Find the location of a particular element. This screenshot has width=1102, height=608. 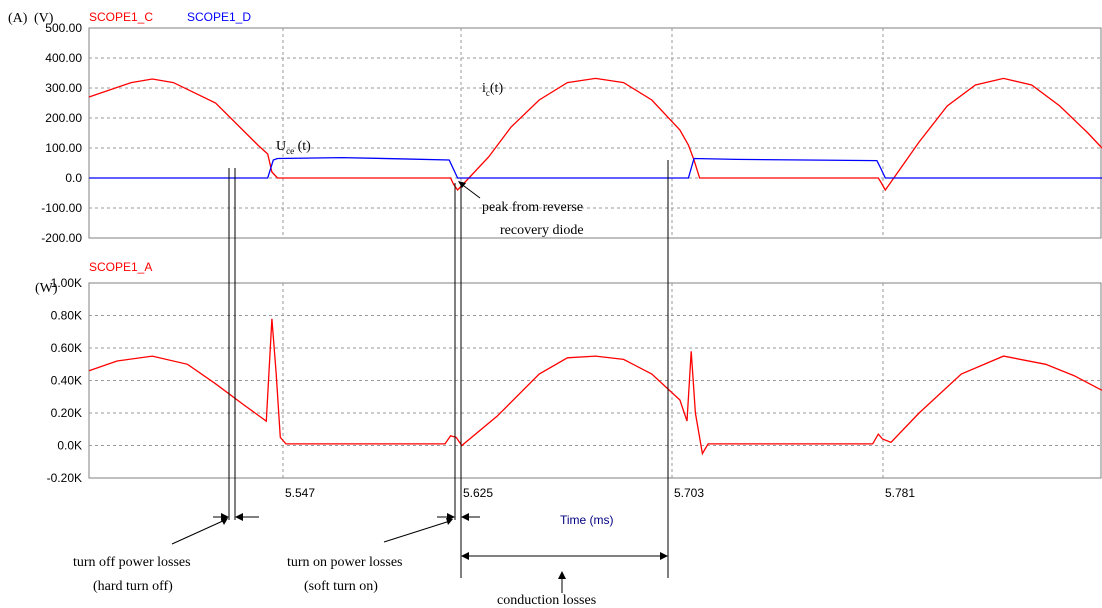

turnon-label-line2: (soft turn on) is located at coordinates (341, 586).